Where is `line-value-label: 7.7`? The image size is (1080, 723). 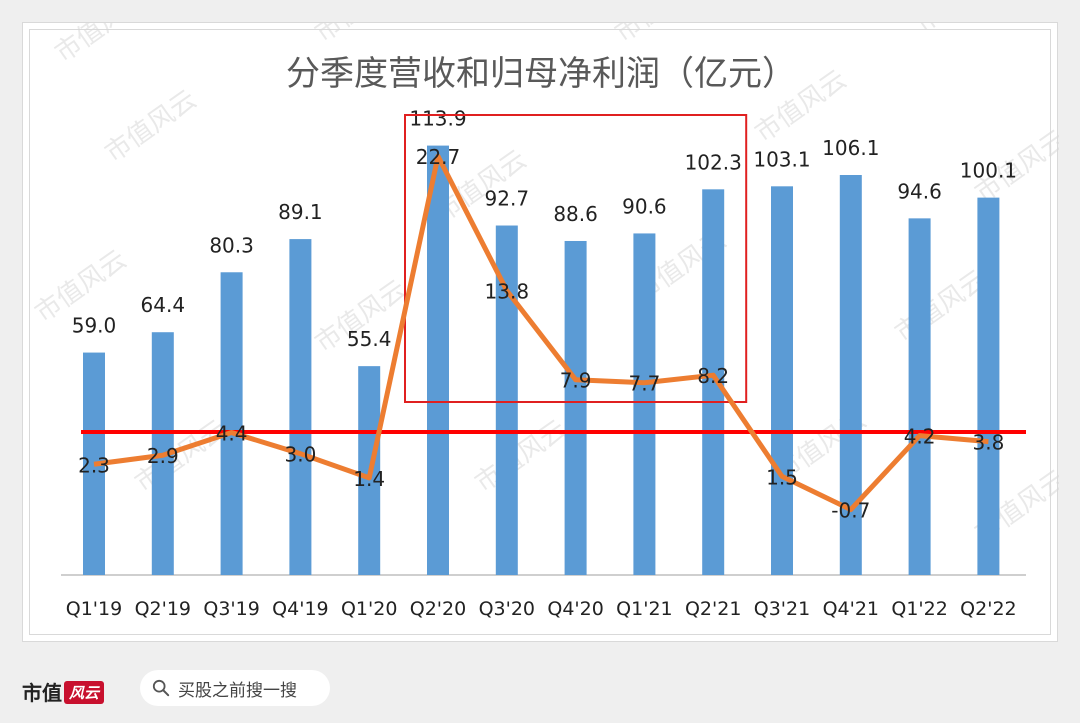
line-value-label: 7.7 is located at coordinates (644, 384).